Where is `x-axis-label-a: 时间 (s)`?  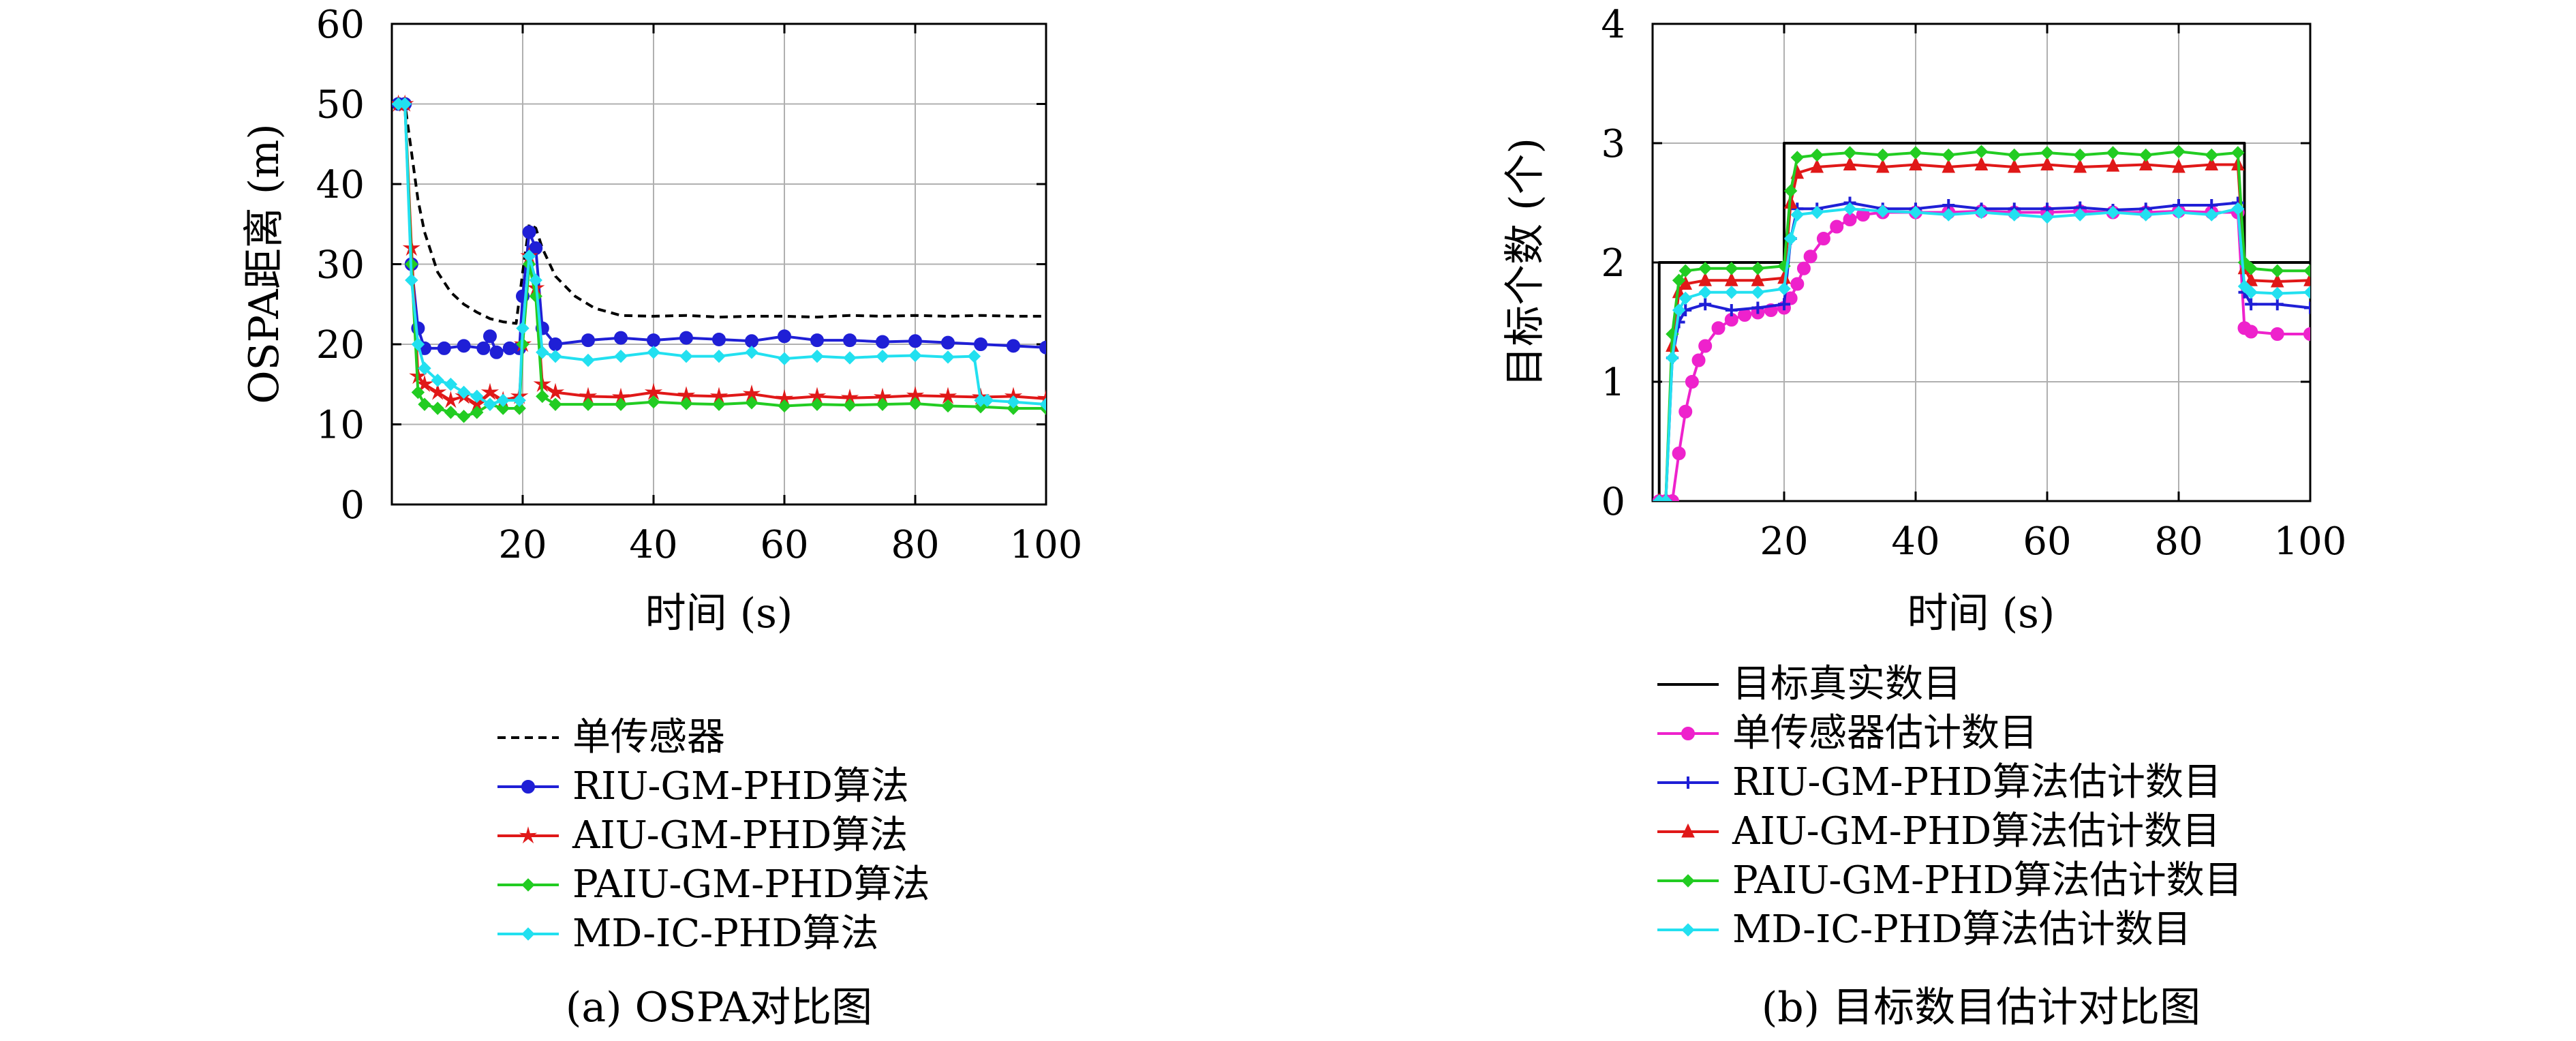
x-axis-label-a: 时间 (s) is located at coordinates (719, 613).